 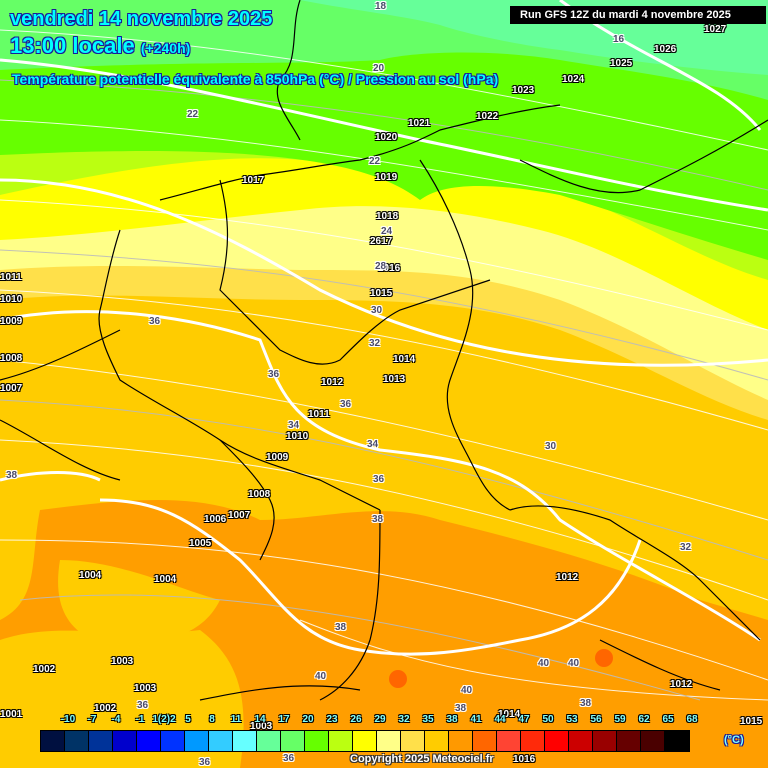 I want to click on legend-tick: 35, so click(x=428, y=719).